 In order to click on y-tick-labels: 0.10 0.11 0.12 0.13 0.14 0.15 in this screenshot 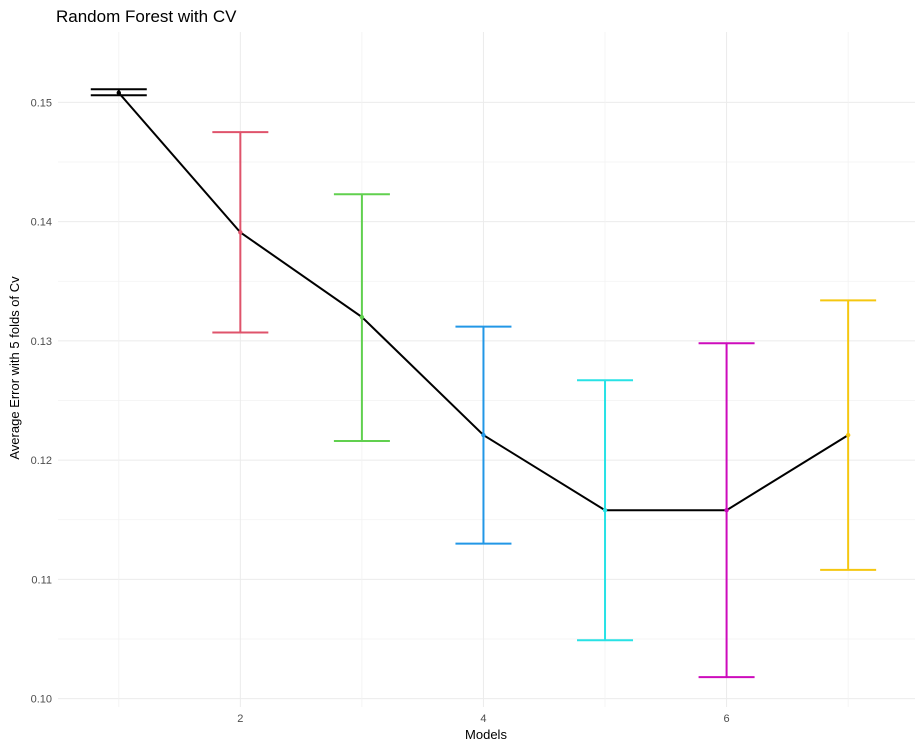, I will do `click(41, 401)`.